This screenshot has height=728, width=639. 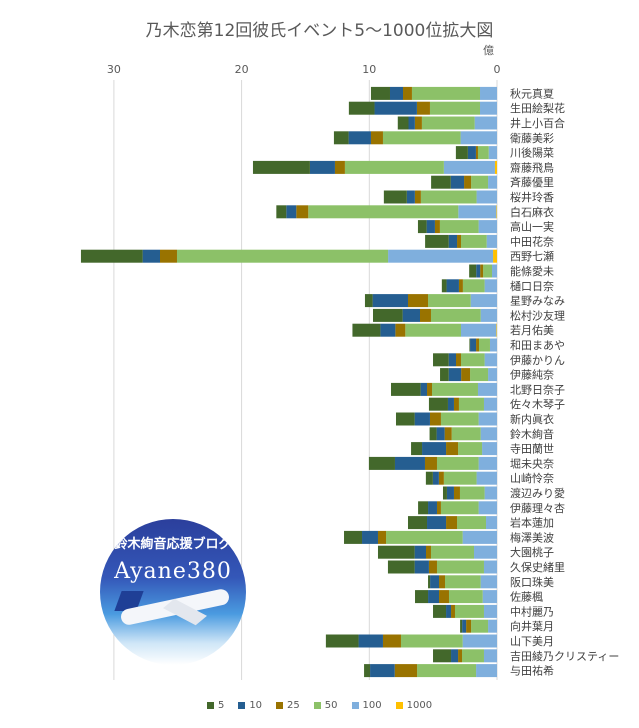 I want to click on x-tick-label: 30, so click(x=114, y=69).